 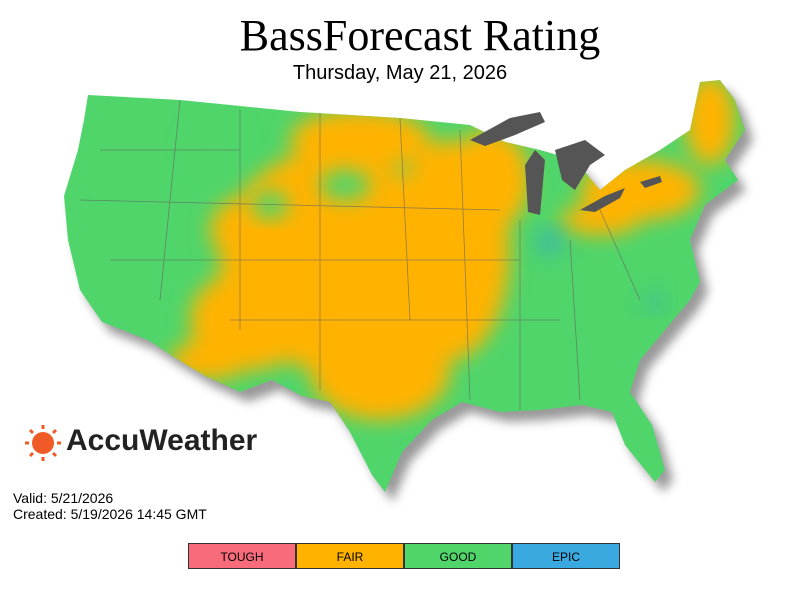 What do you see at coordinates (566, 556) in the screenshot?
I see `legend-item: EPIC` at bounding box center [566, 556].